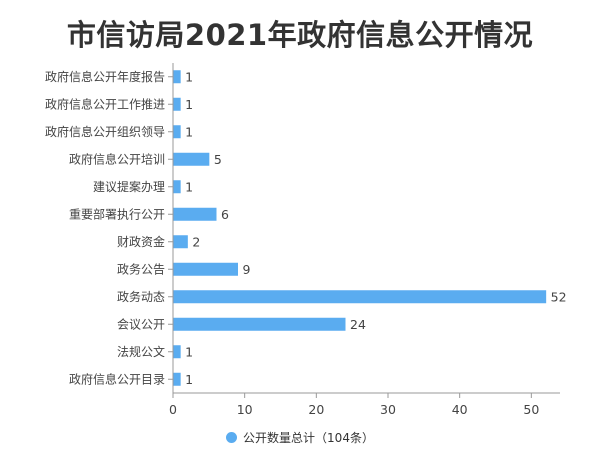  What do you see at coordinates (141, 241) in the screenshot?
I see `y-tick-label: 财政资金` at bounding box center [141, 241].